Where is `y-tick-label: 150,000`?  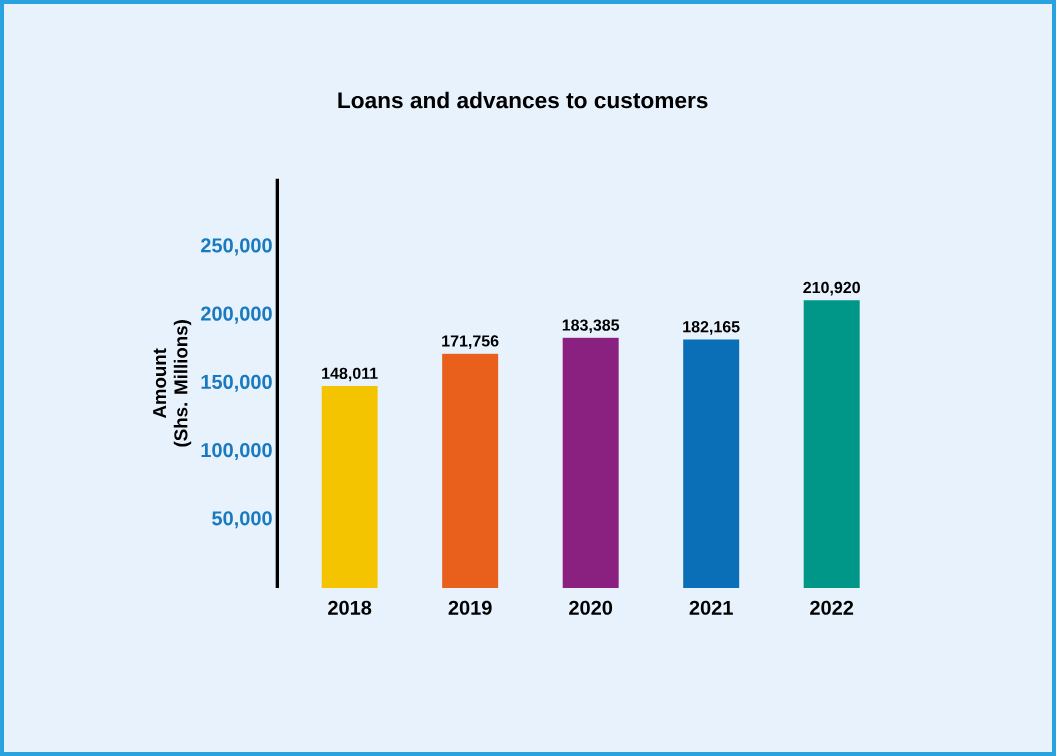
y-tick-label: 150,000 is located at coordinates (236, 383).